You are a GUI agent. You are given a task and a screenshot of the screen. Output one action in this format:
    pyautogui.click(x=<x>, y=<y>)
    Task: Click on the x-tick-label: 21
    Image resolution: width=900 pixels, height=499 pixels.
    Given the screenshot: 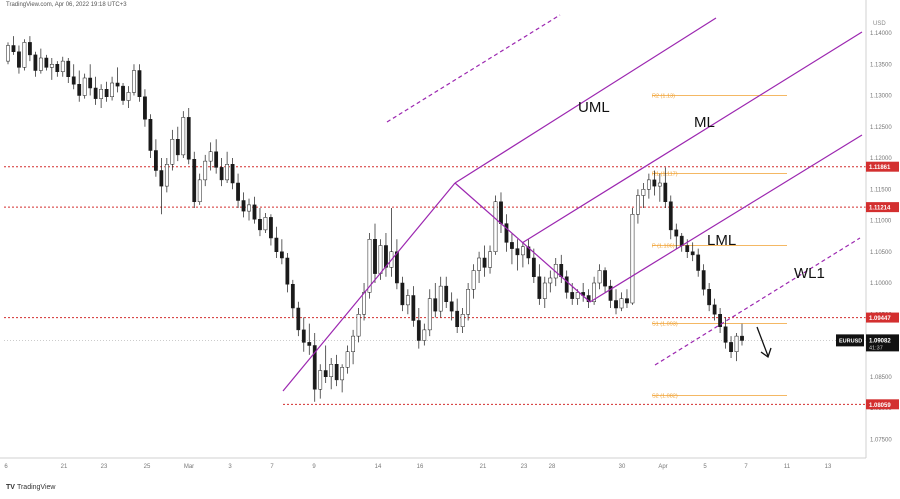 What is the action you would take?
    pyautogui.click(x=64, y=467)
    